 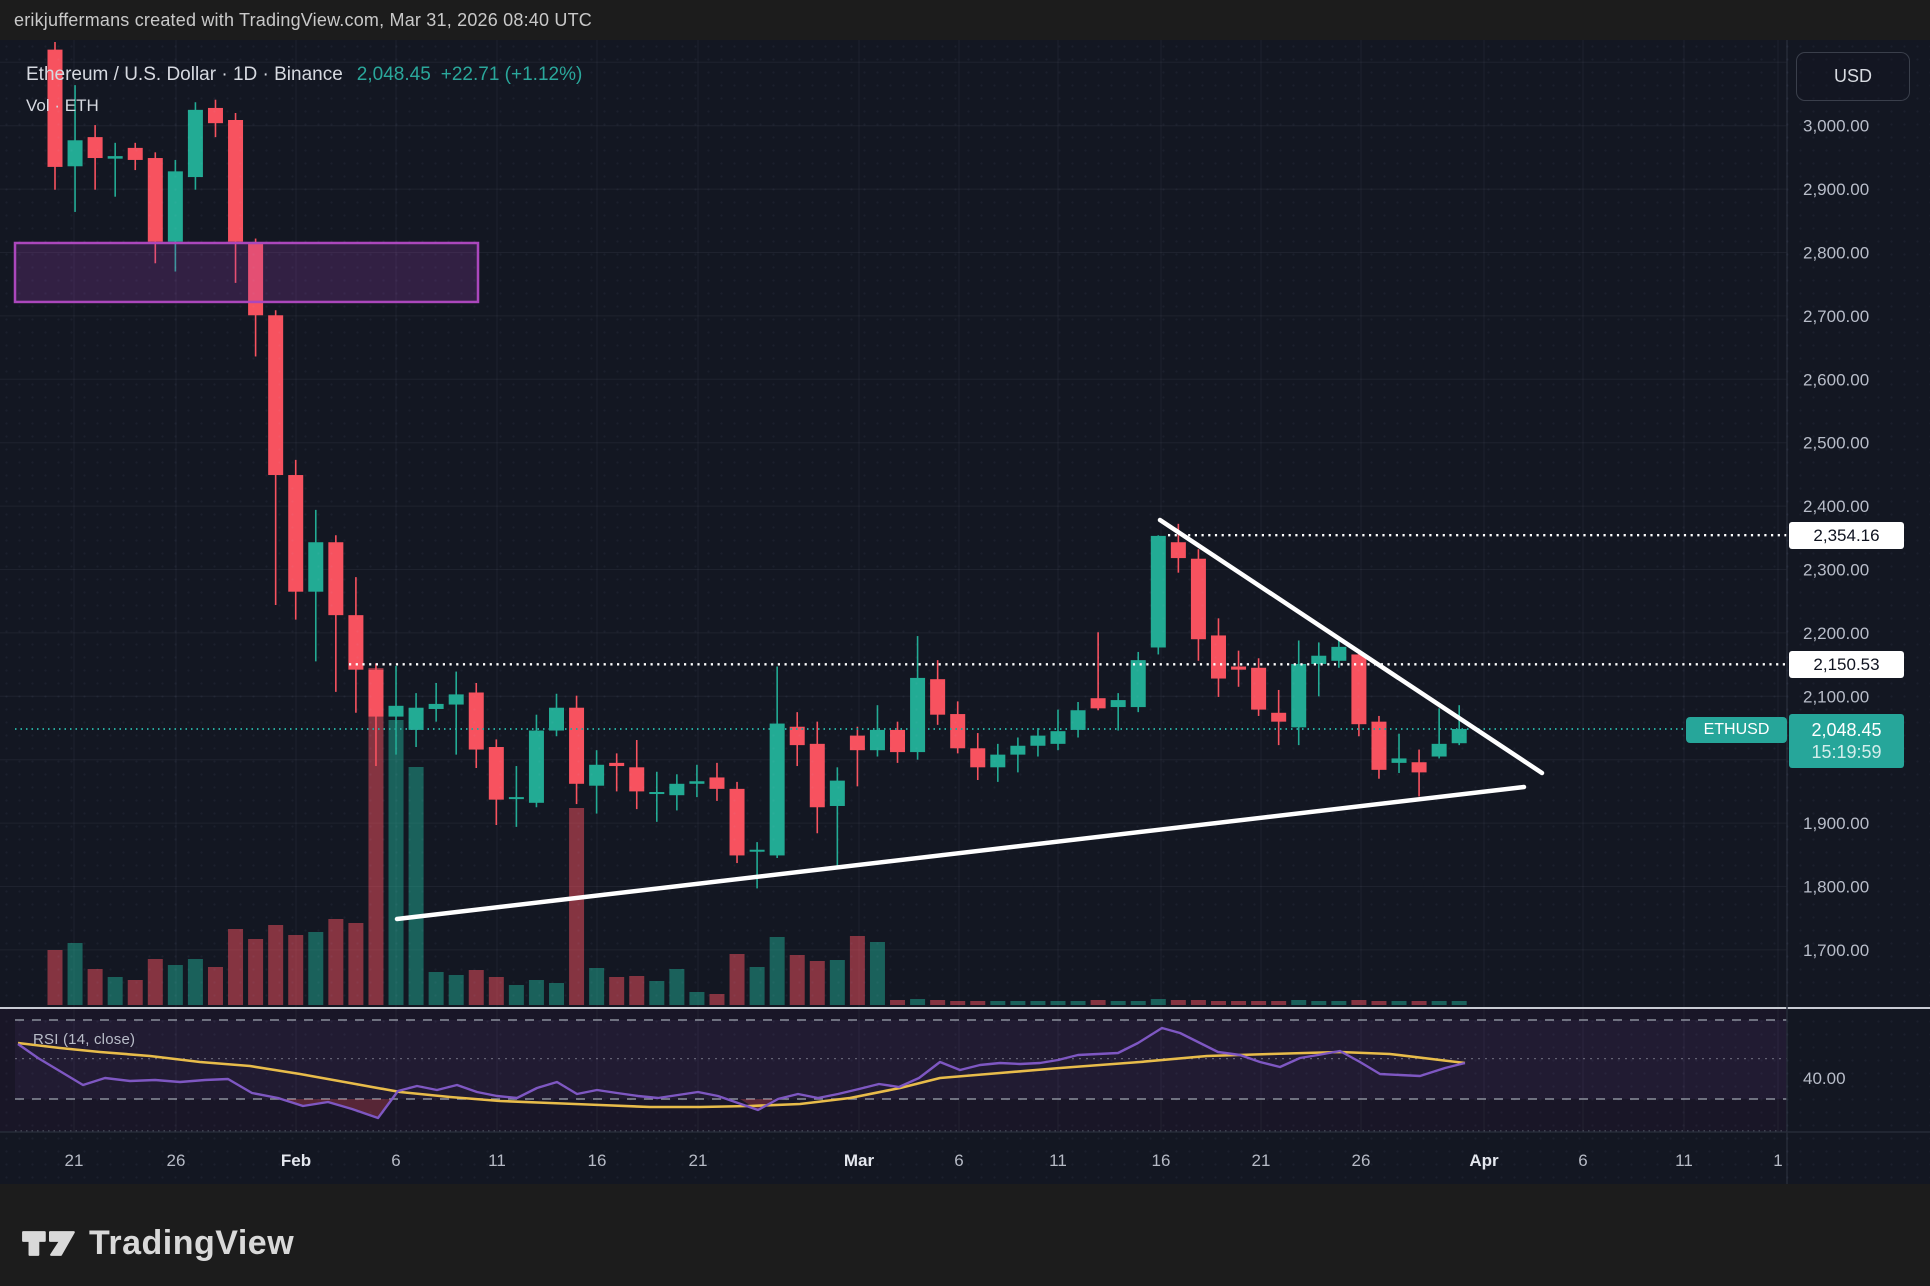 What do you see at coordinates (958, 1160) in the screenshot?
I see `time-tick-label: 6` at bounding box center [958, 1160].